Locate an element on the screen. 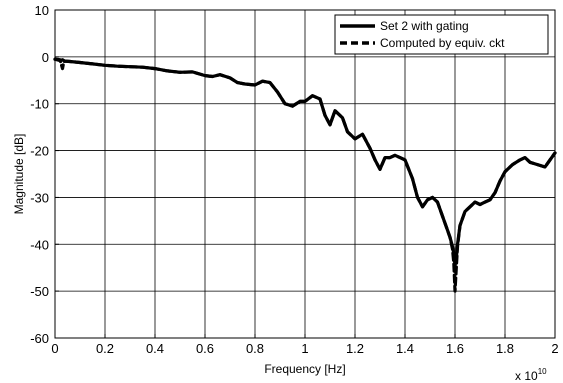  legend-entry-2: Computed by equiv. ckt is located at coordinates (442, 43).